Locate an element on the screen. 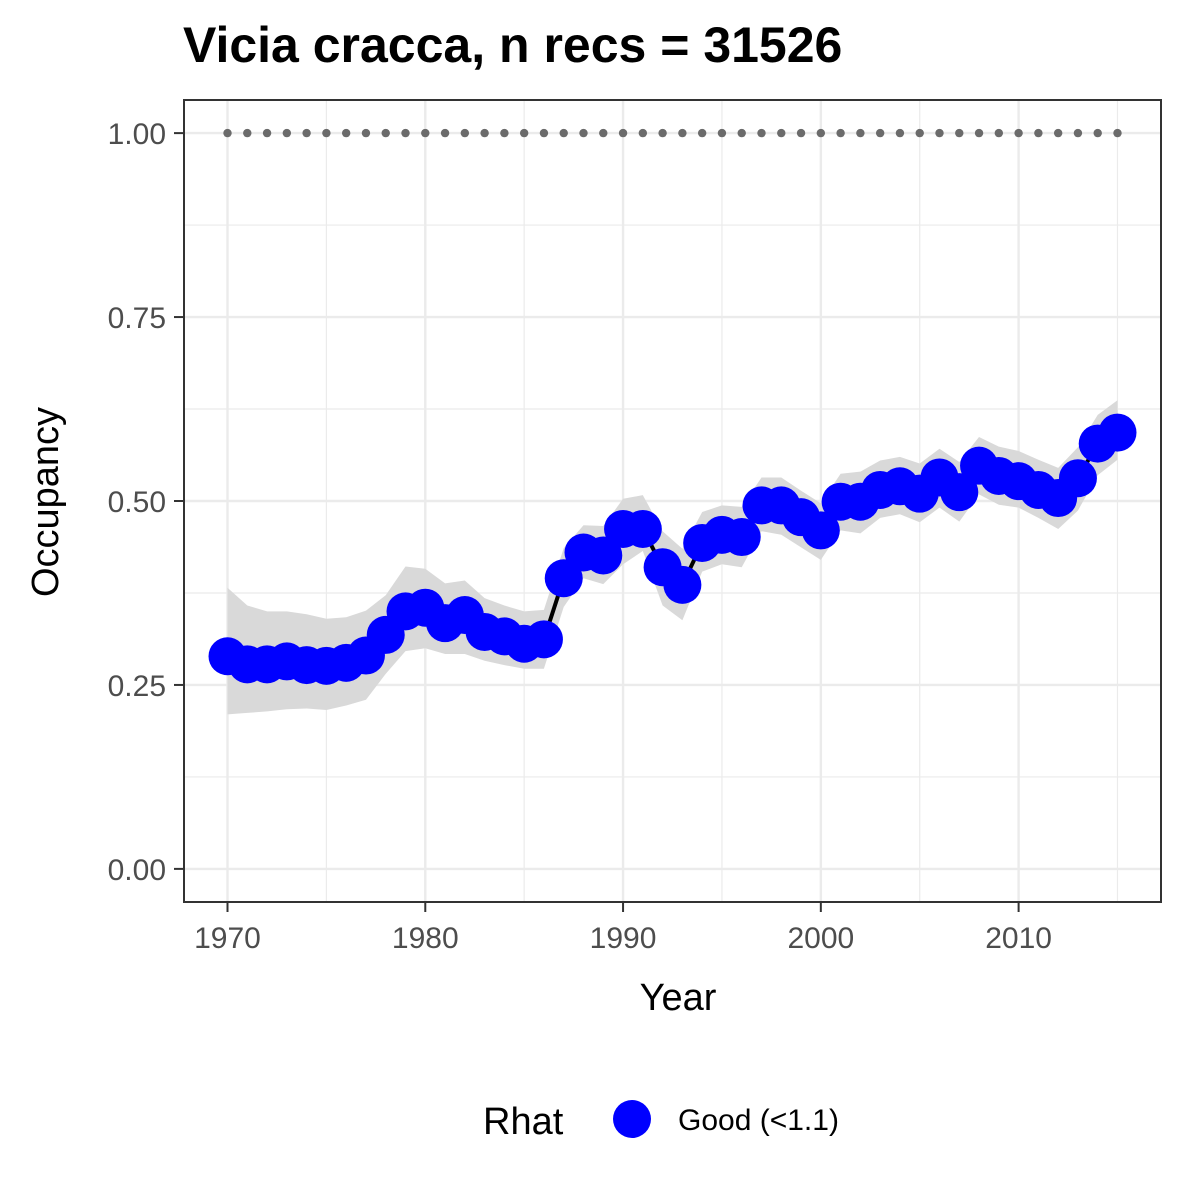 The image size is (1200, 1200). y-tick-label: 0.25 is located at coordinates (137, 686).